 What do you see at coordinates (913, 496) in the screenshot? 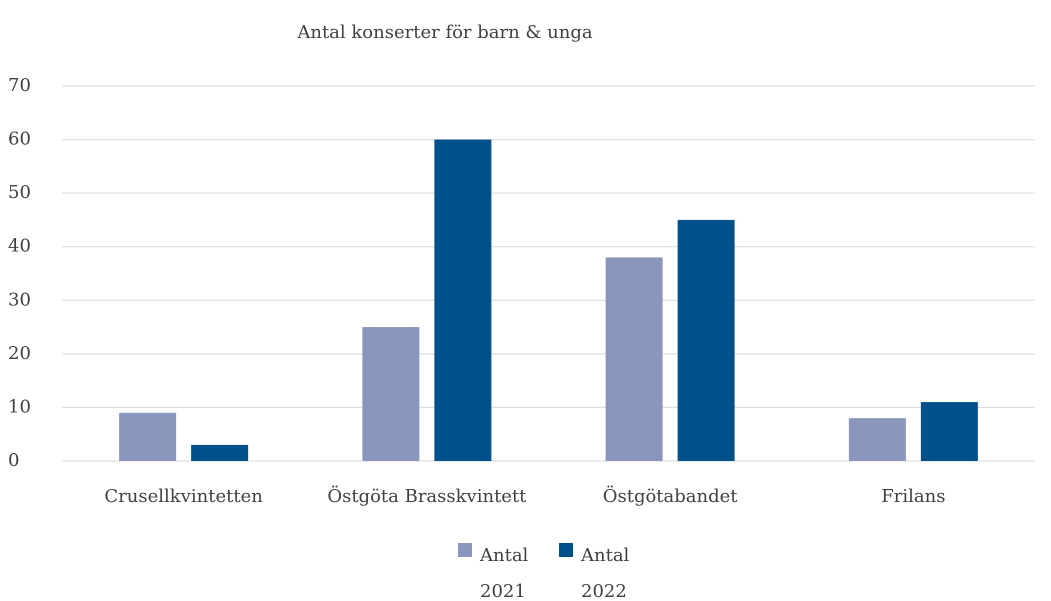
I see `x-tick-label: Frilans` at bounding box center [913, 496].